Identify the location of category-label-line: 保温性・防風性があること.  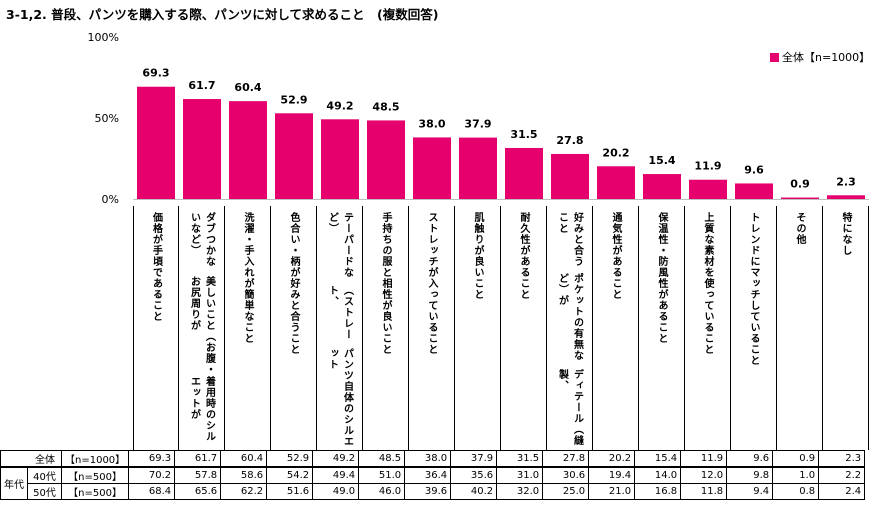
(661, 278).